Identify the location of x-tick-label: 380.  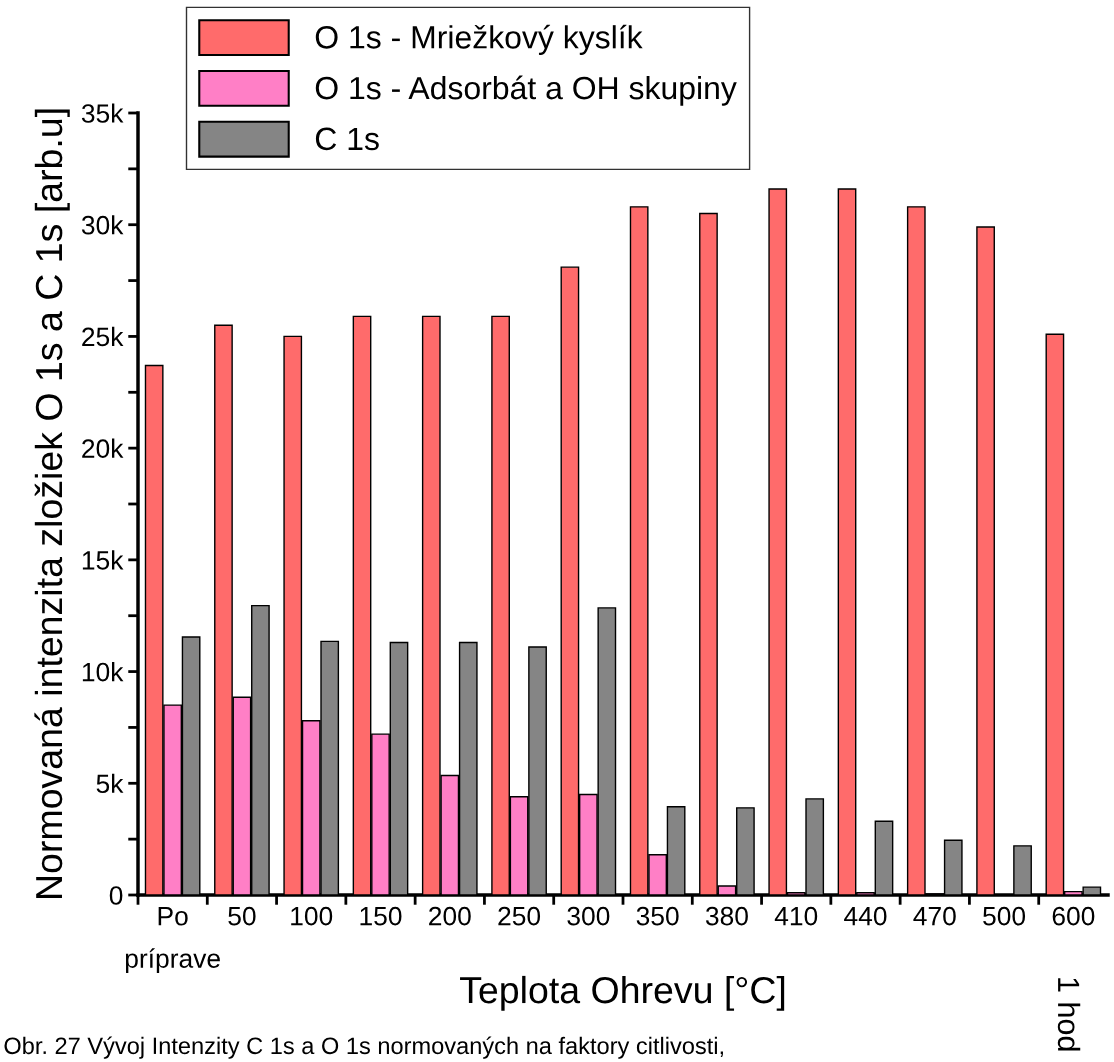
(726, 916).